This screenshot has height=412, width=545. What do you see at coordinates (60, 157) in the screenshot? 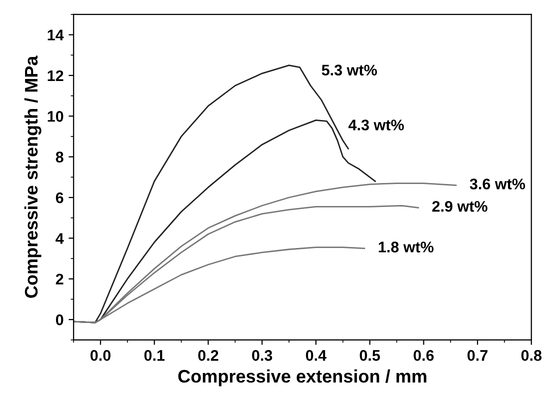
I see `y-tick-label: 8` at bounding box center [60, 157].